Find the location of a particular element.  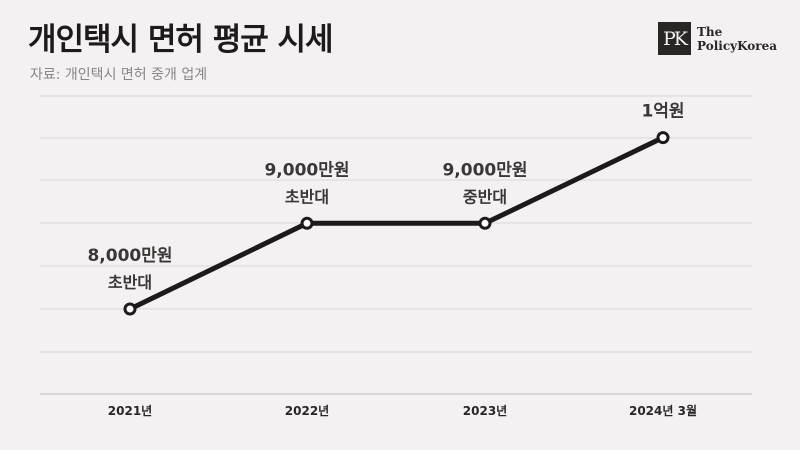

data-label-value: 8,000만원 is located at coordinates (129, 256).